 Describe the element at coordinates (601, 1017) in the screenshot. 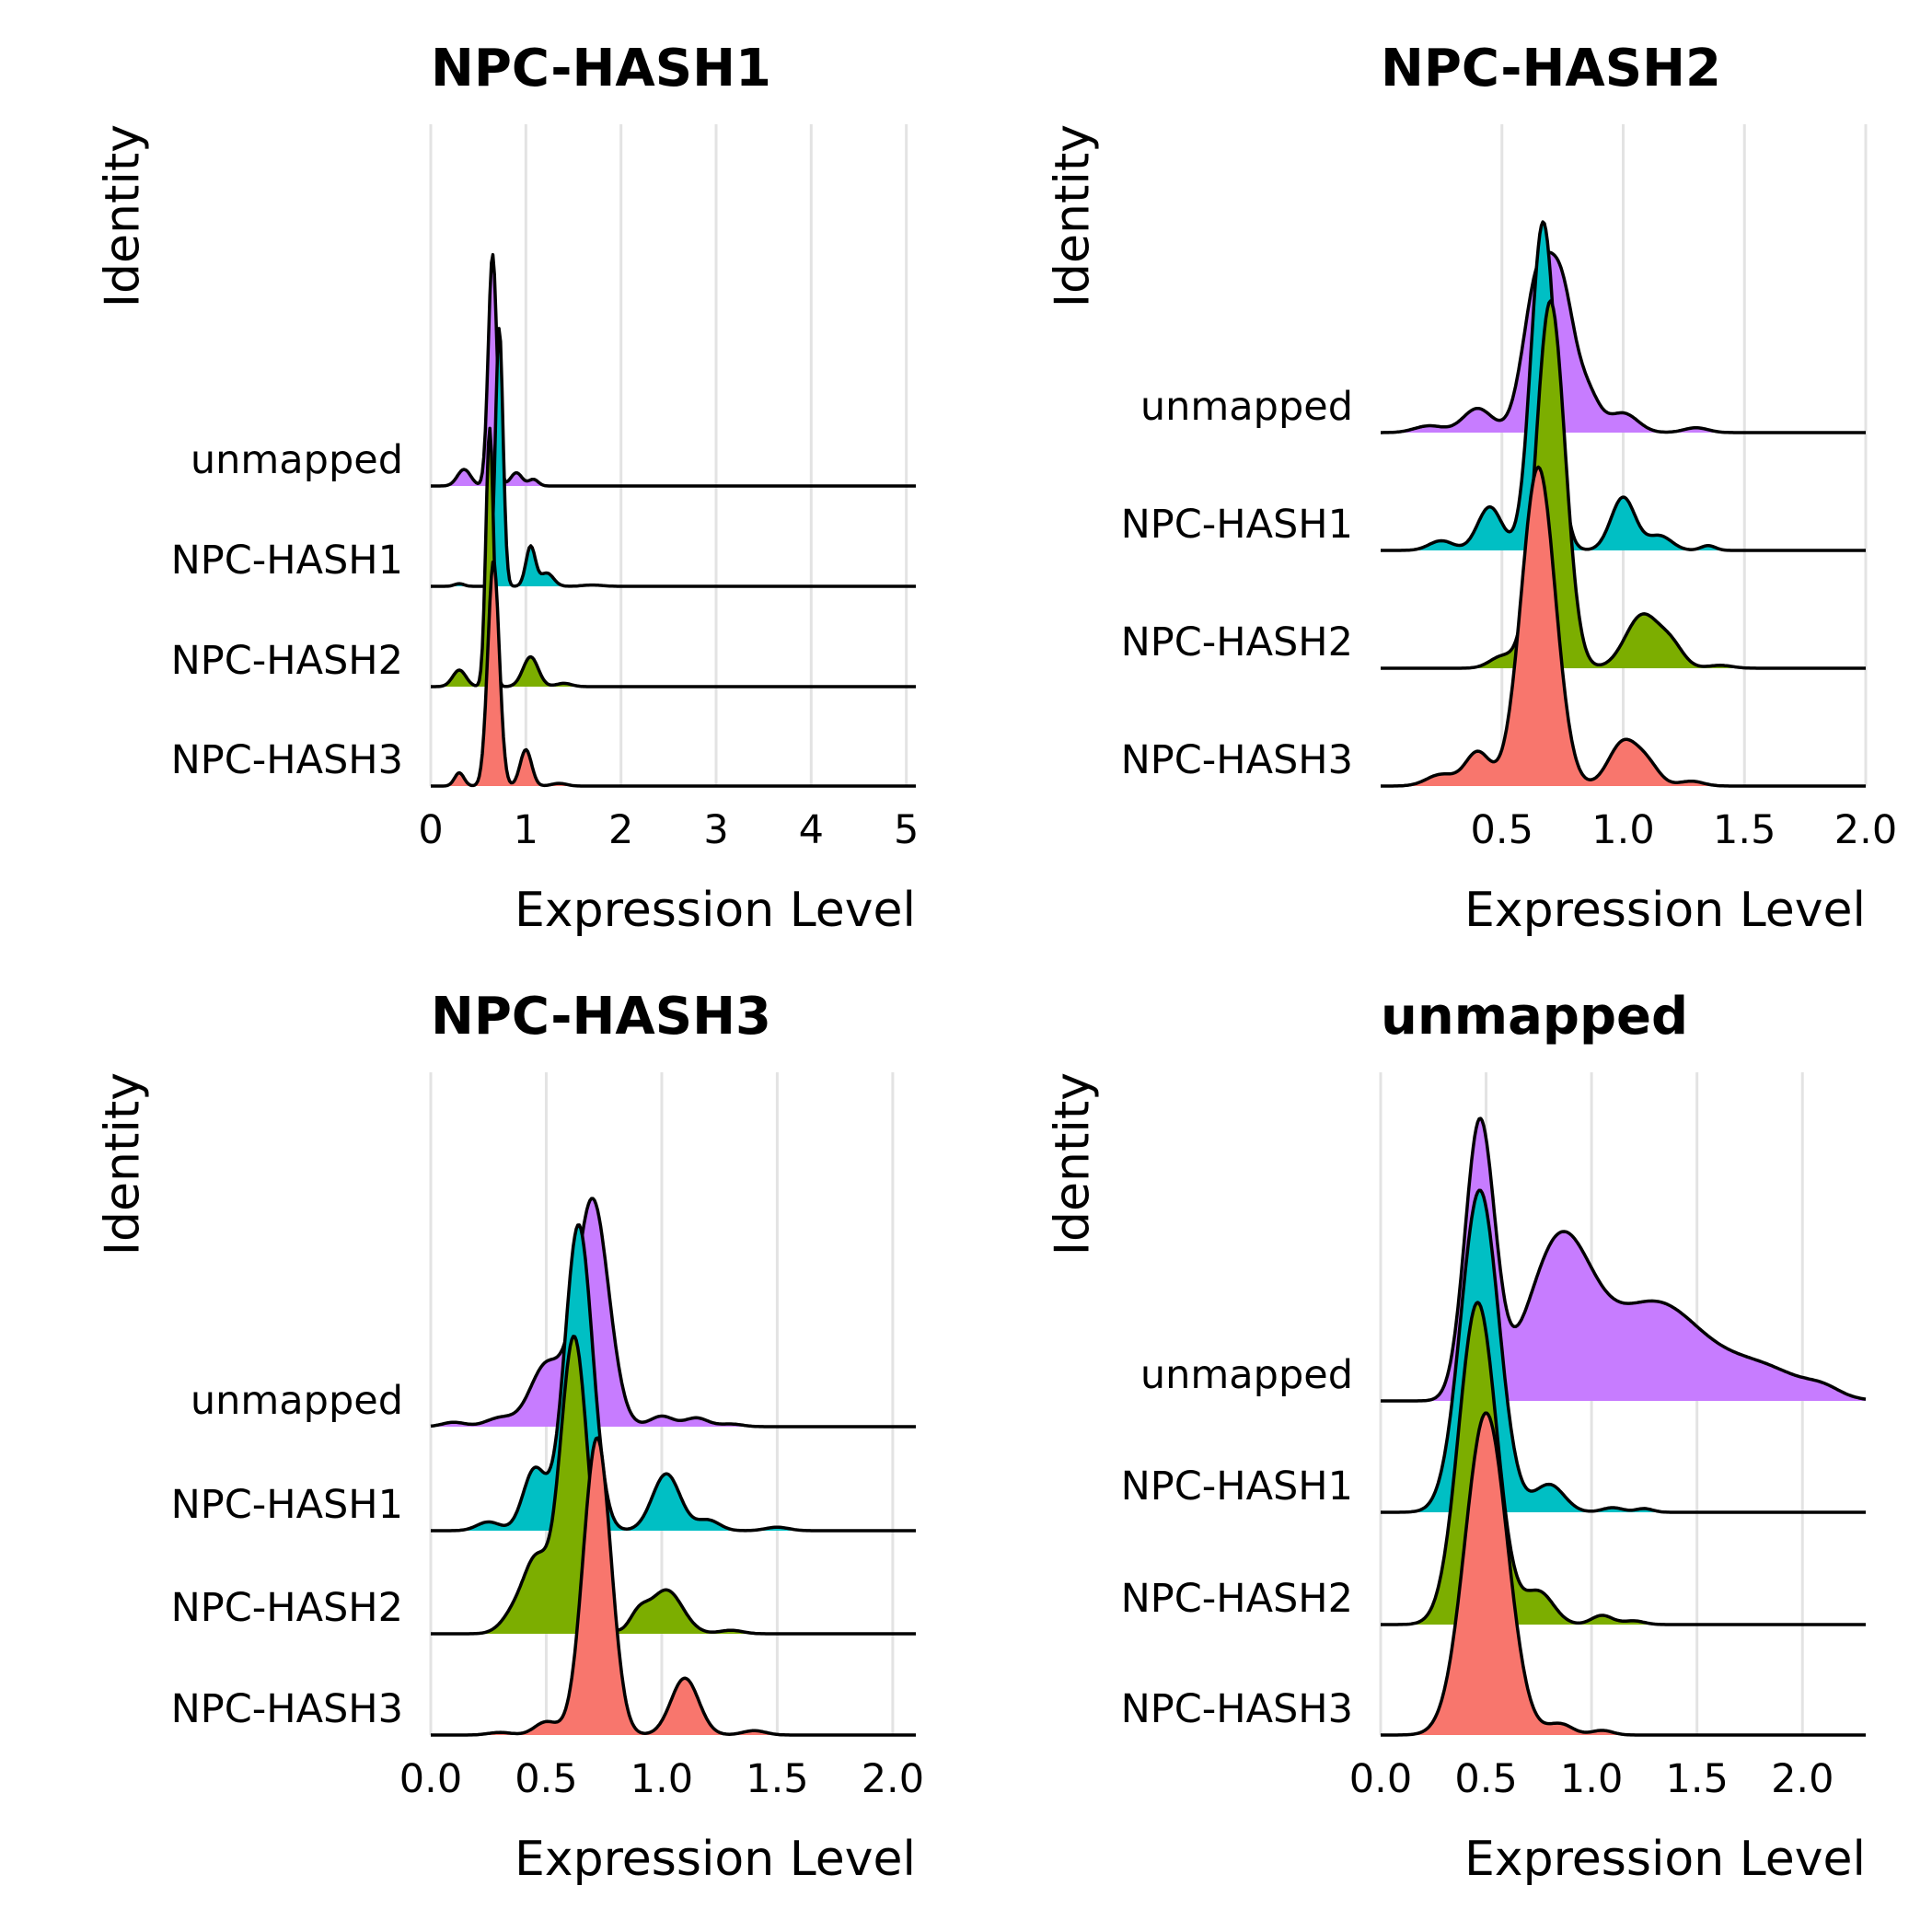

I see `panel-title: NPC-HASH3` at that location.